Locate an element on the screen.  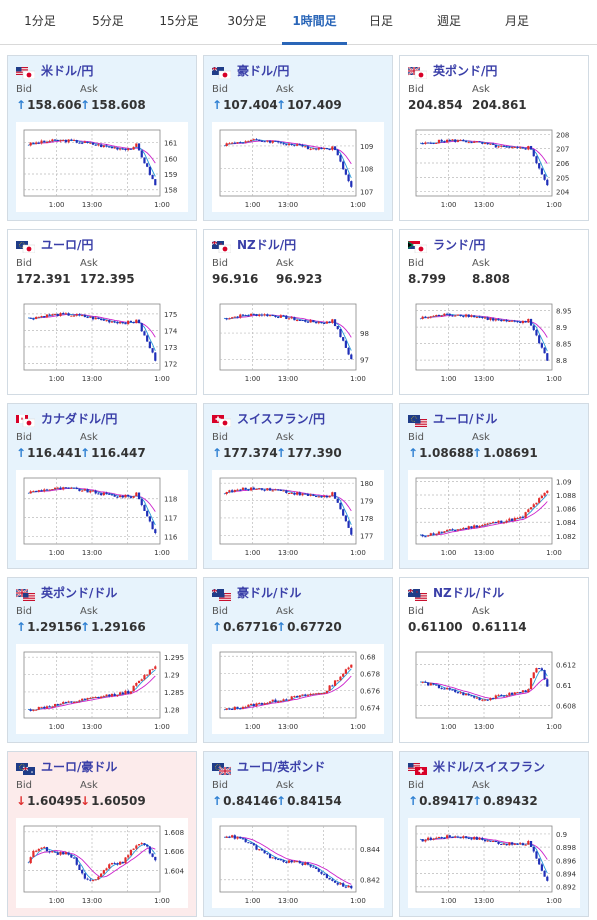
tab-monthly: 月足 is located at coordinates (516, 21).